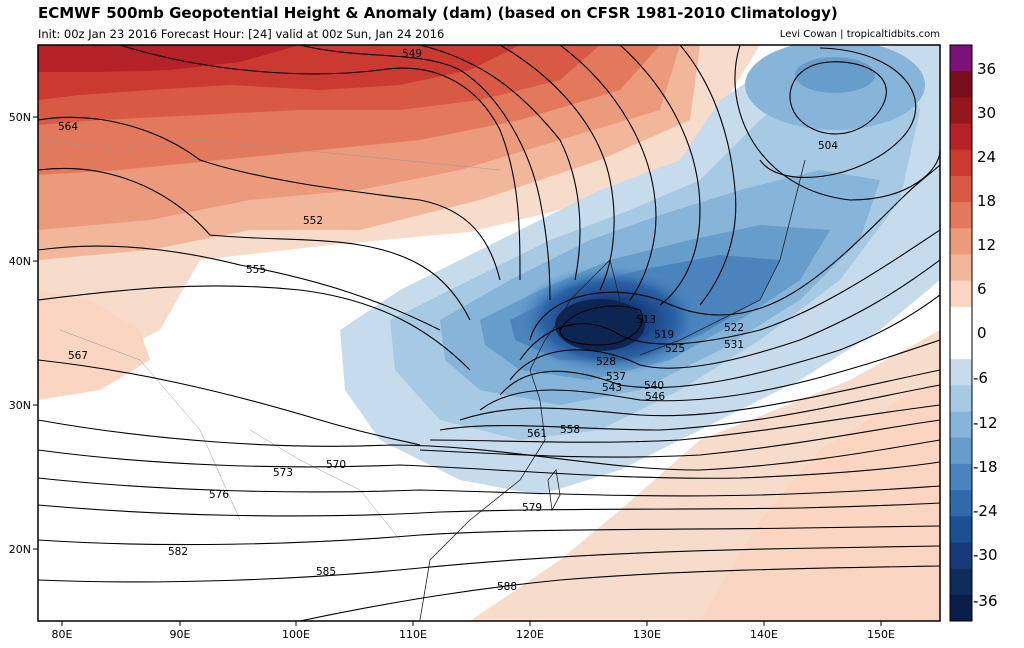 The width and height of the screenshot is (1024, 648). Describe the element at coordinates (820, 500) in the screenshot. I see `anomaly-warm-se` at that location.